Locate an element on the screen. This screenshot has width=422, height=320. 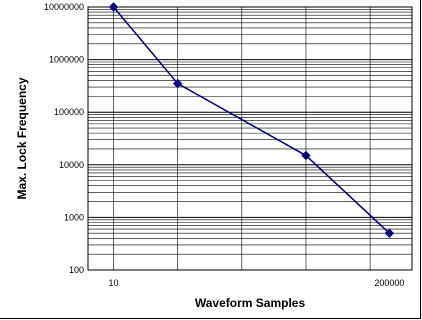
y-tick-label: 10000000 is located at coordinates (64, 7).